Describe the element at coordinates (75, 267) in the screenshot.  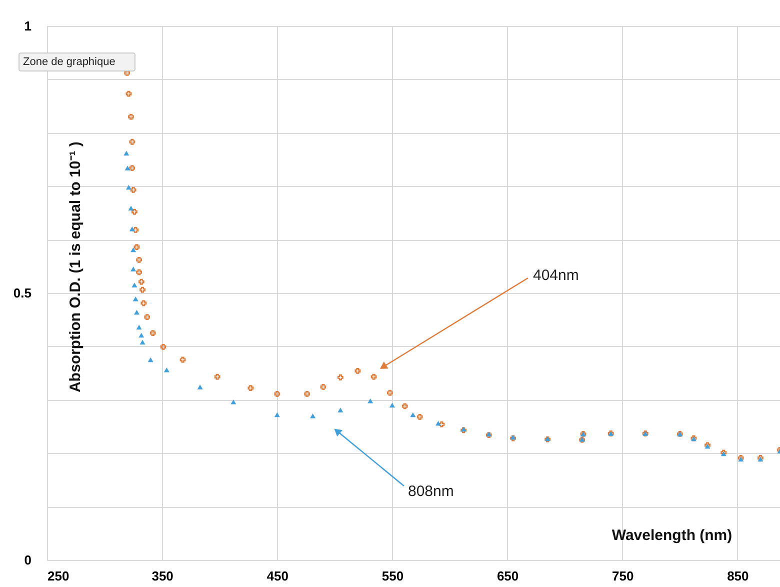
I see `y-axis-title: Absorption O.D. (1 is equal to 10⁻¹ )` at that location.